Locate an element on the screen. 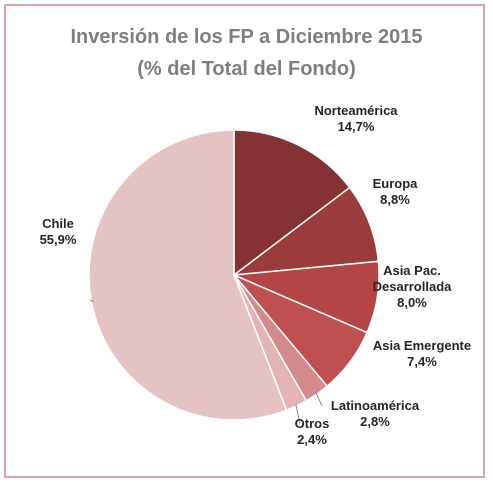  slice-value-label: 14,7% is located at coordinates (356, 126).